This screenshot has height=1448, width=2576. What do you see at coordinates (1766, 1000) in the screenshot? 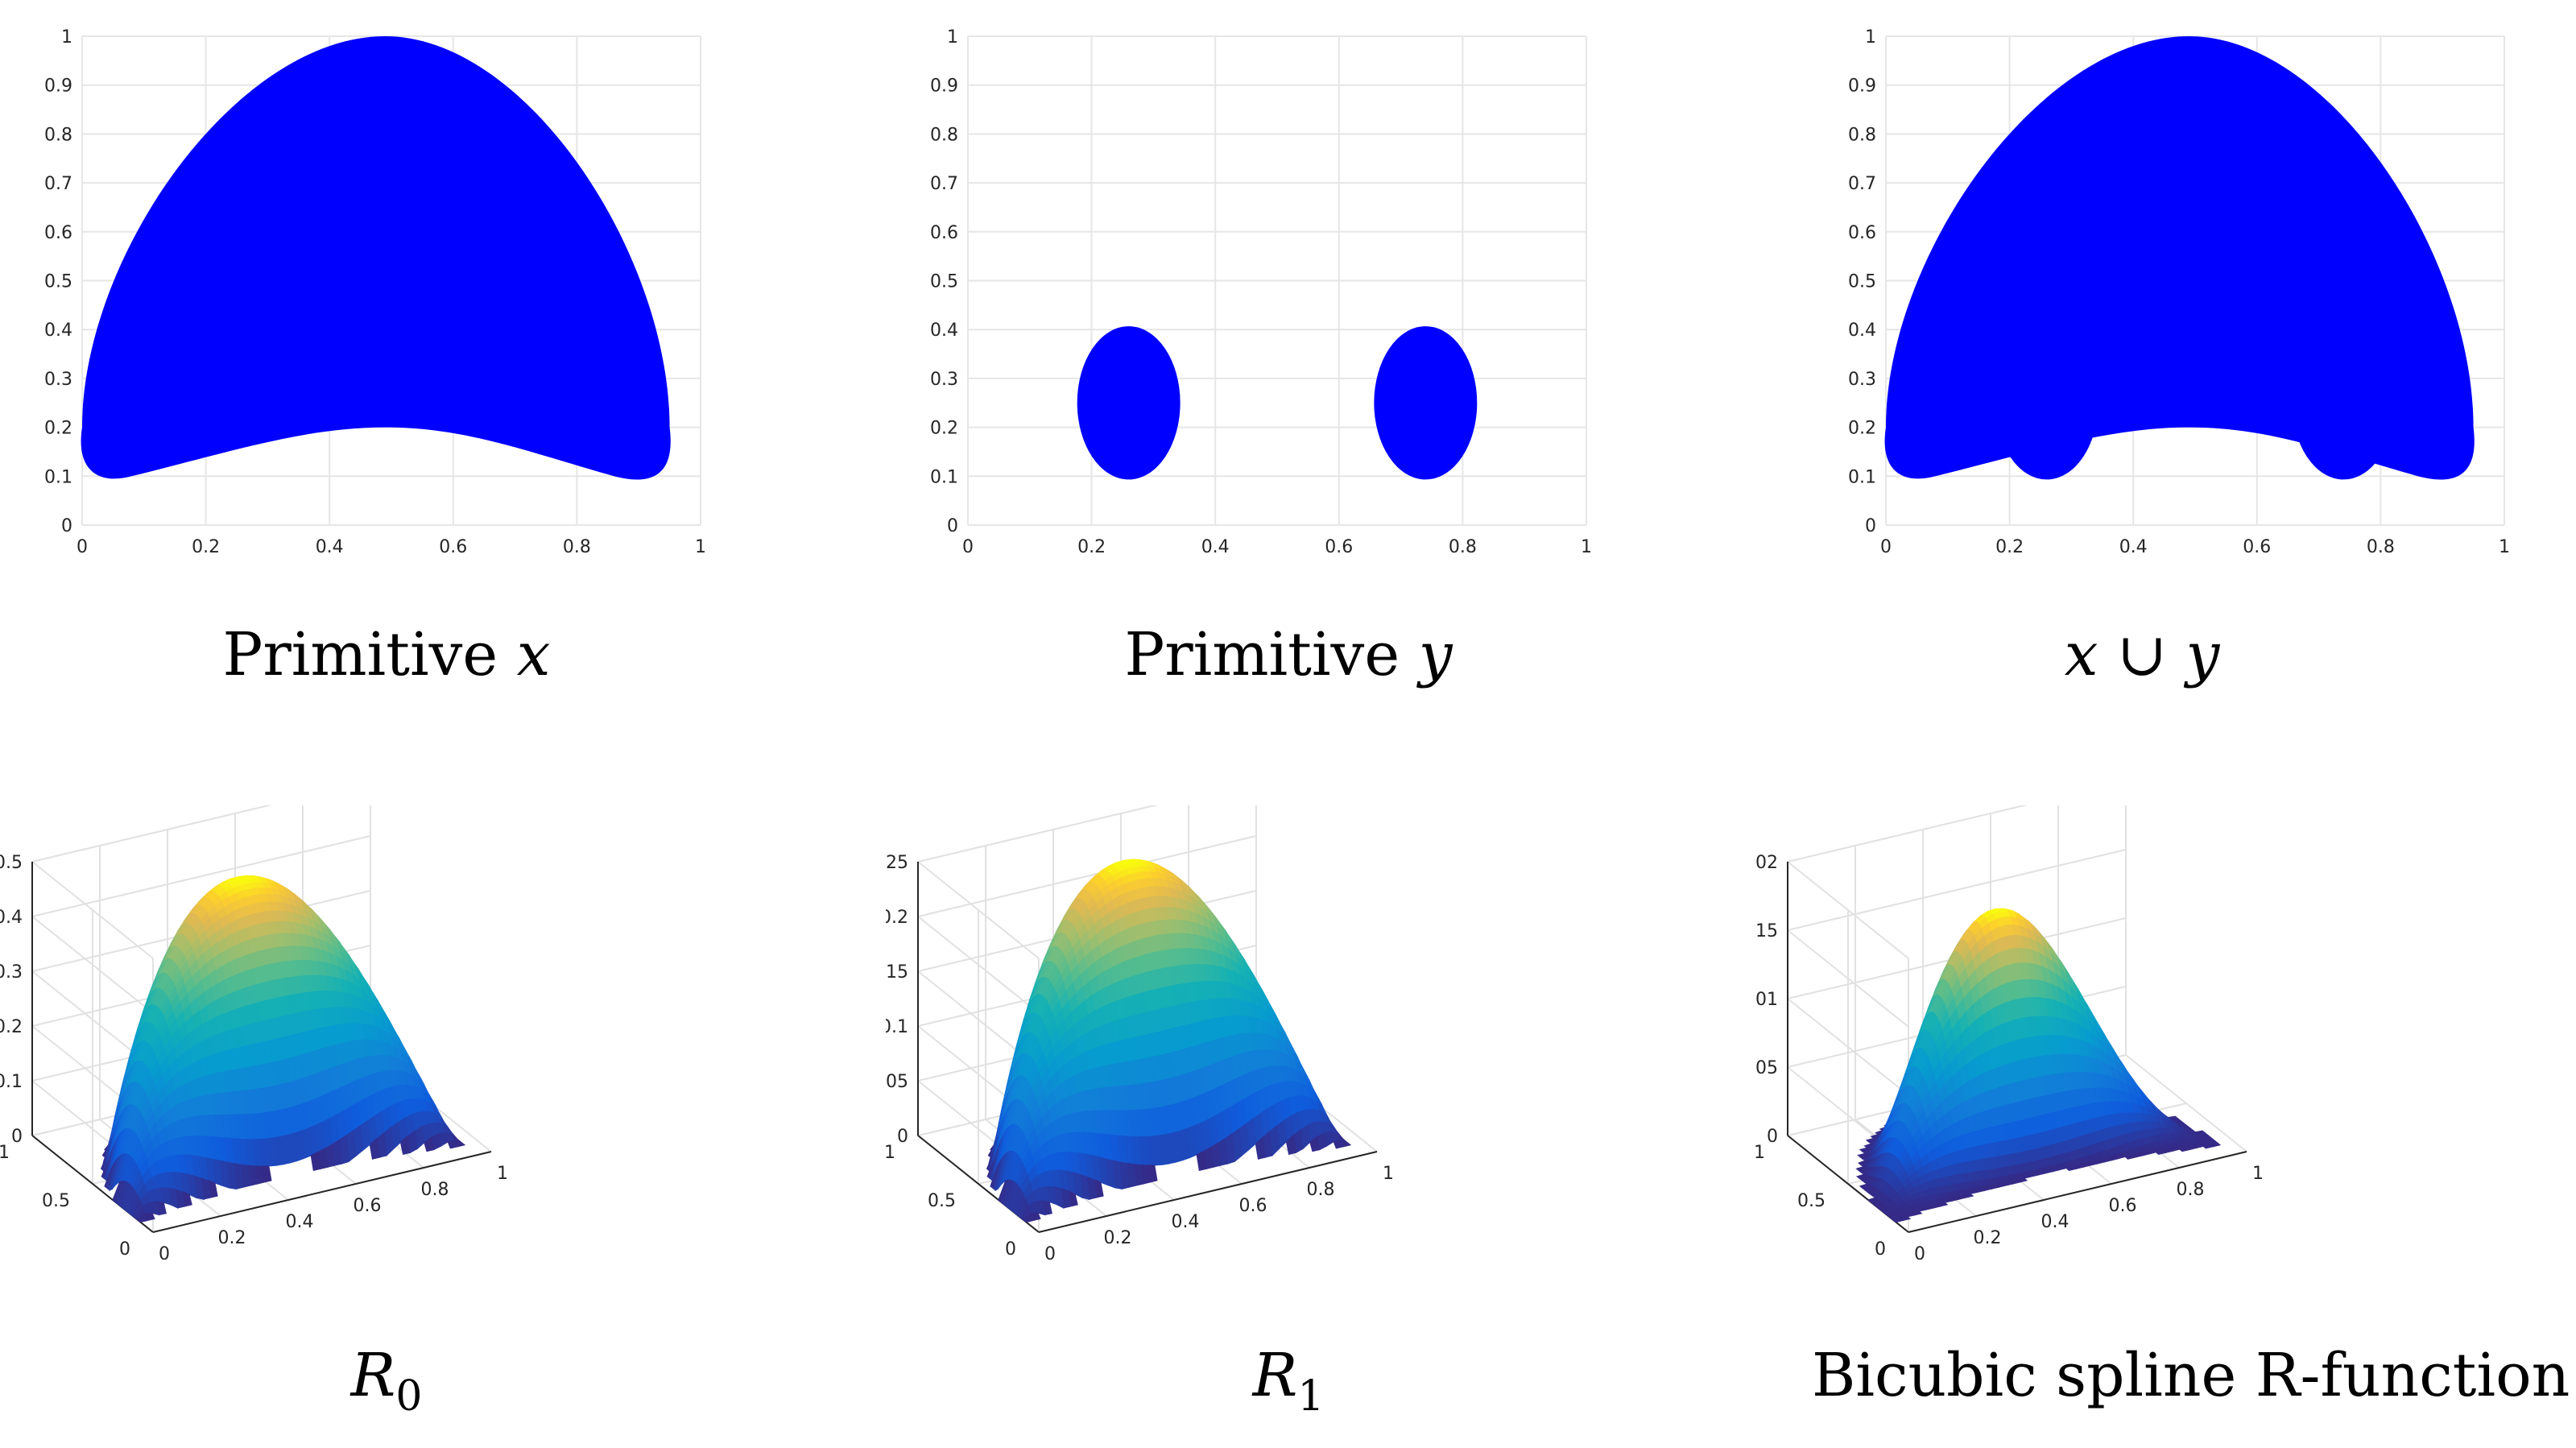
I see `surface2-ztick-label: 0.01` at bounding box center [1766, 1000].